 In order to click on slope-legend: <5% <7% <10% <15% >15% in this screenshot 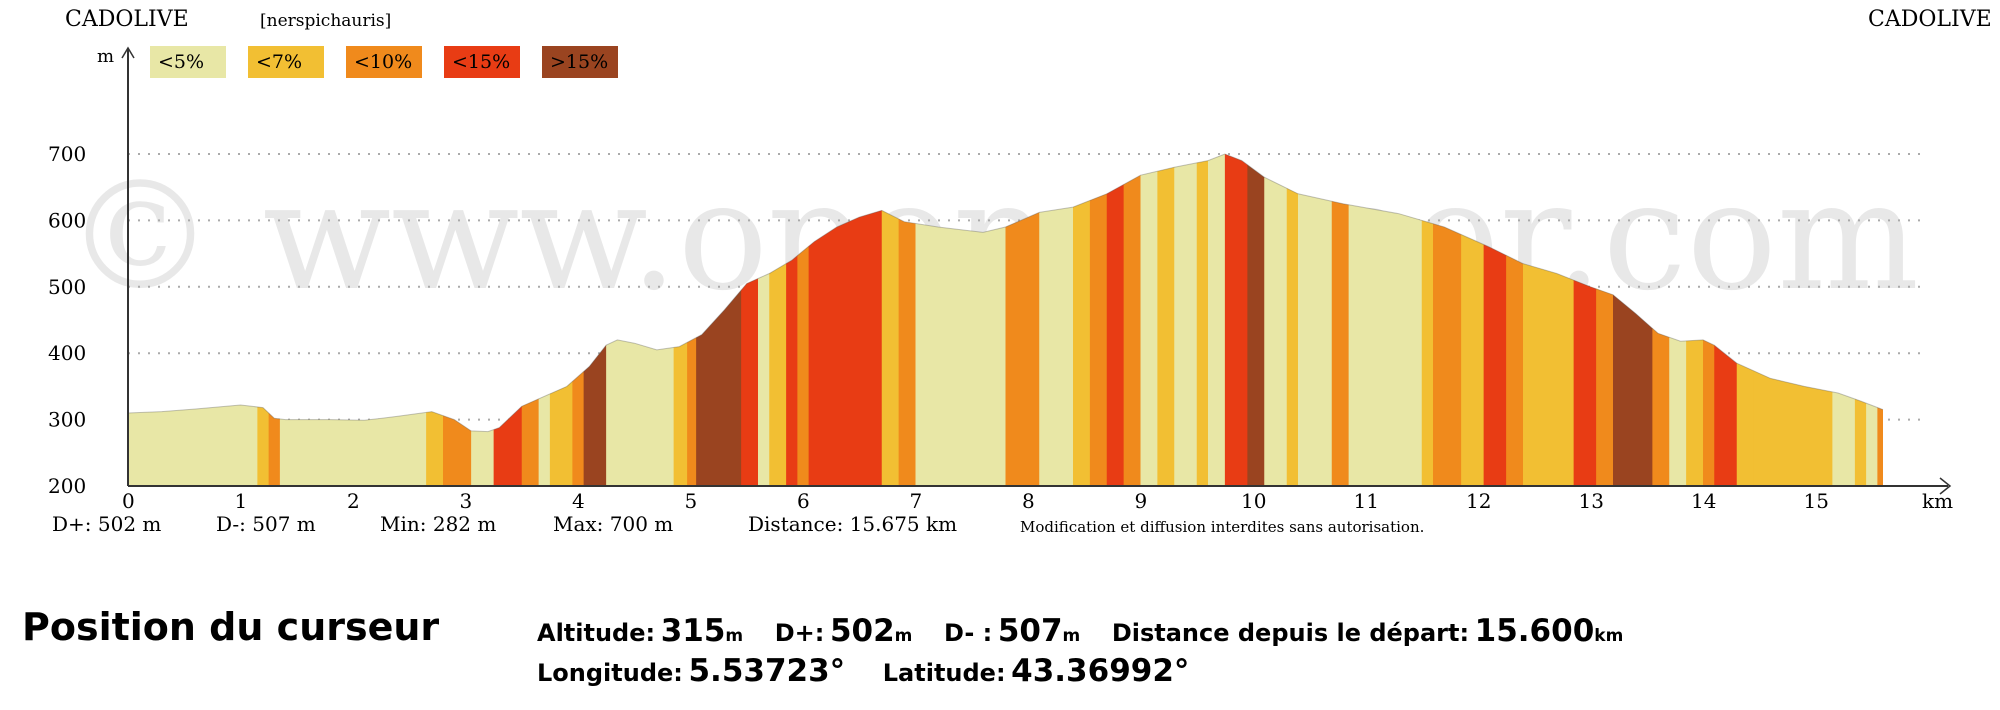, I will do `click(384, 62)`.